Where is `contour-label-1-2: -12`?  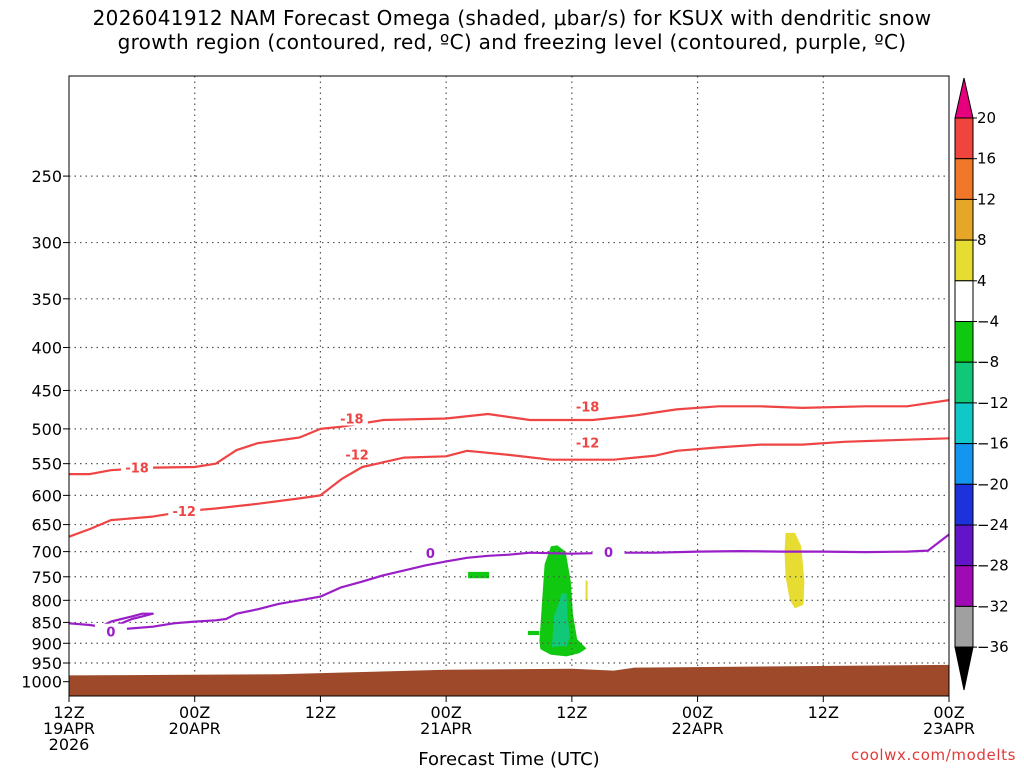
contour-label-1-2: -12 is located at coordinates (588, 443).